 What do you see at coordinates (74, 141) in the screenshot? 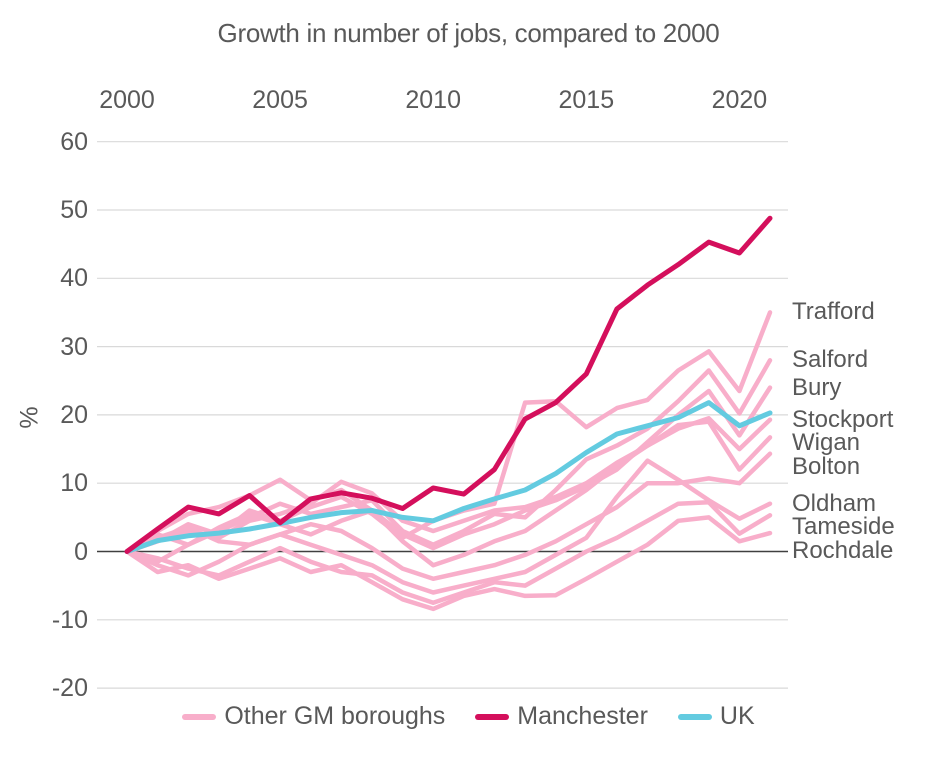
I see `y-tick-label-60: 60` at bounding box center [74, 141].